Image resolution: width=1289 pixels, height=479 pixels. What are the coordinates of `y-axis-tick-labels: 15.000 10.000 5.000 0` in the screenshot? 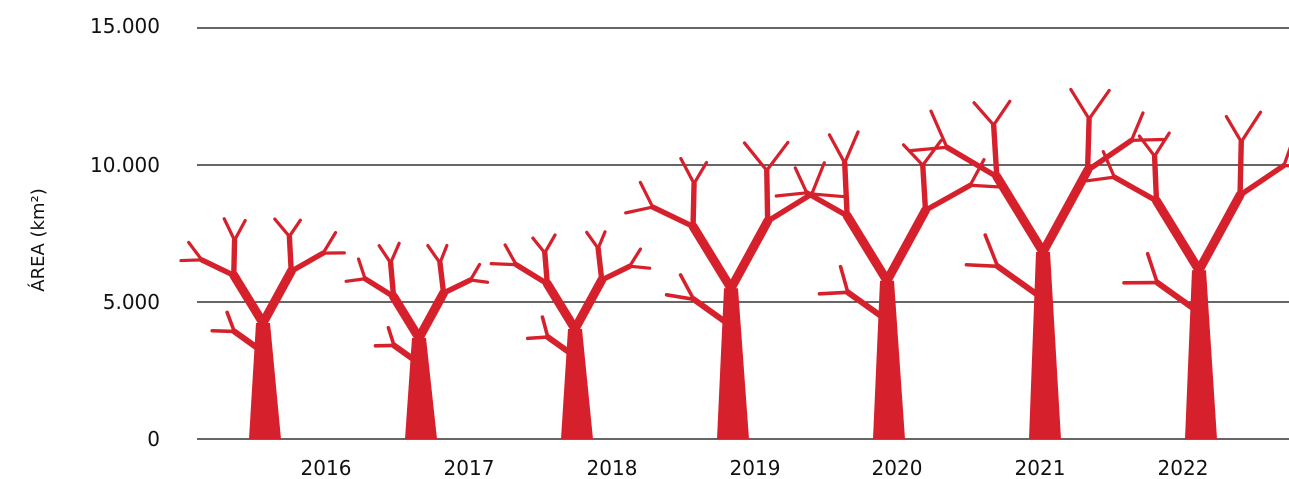 It's located at (125, 232).